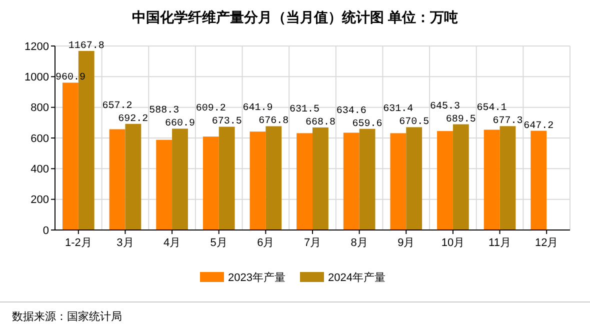 The image size is (590, 330). What do you see at coordinates (227, 122) in the screenshot?
I see `data-label: 673.5` at bounding box center [227, 122].